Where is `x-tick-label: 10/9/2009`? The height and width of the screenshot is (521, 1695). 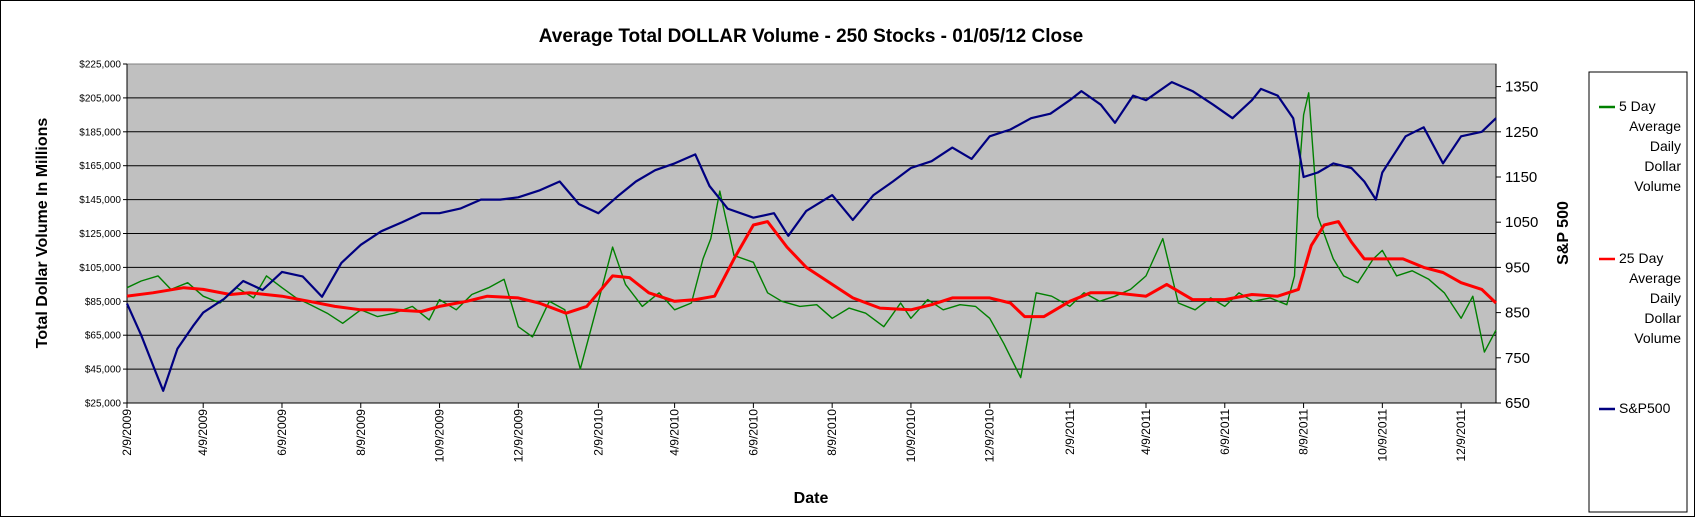 x-tick-label: 10/9/2009 is located at coordinates (440, 436).